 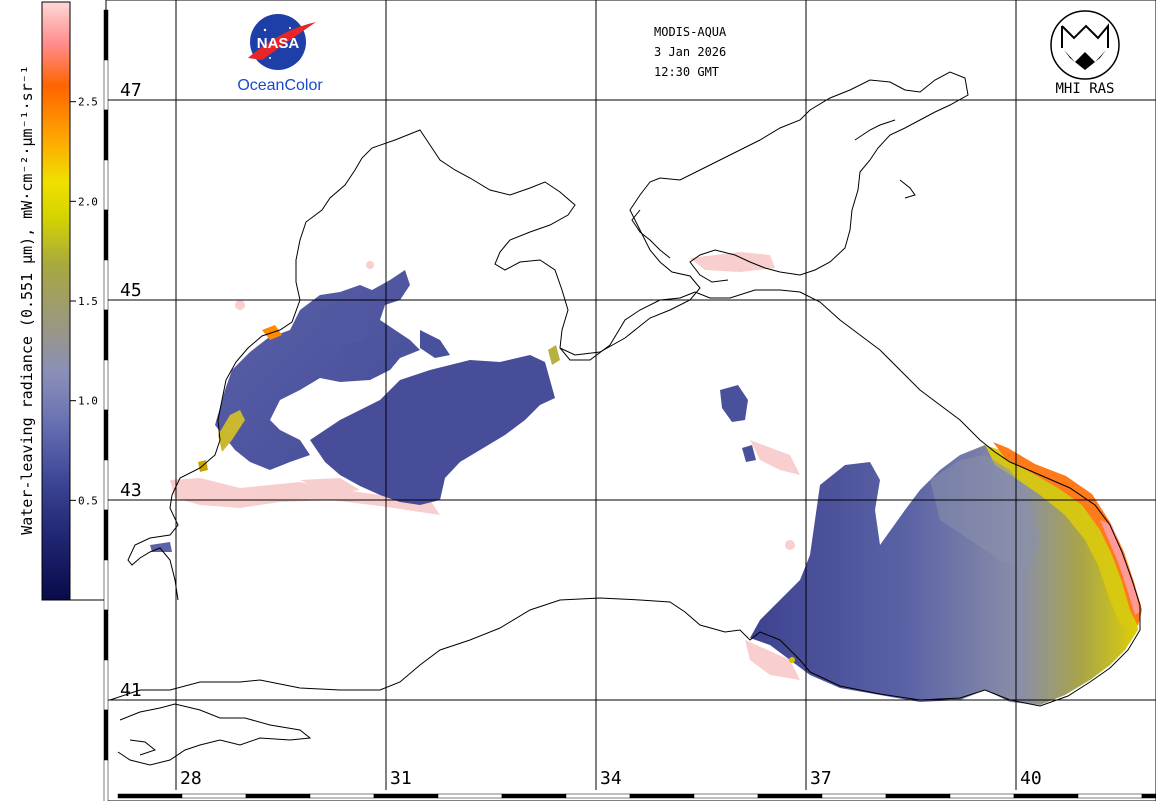 What do you see at coordinates (88, 102) in the screenshot?
I see `colorbar-tick-label: 2.5` at bounding box center [88, 102].